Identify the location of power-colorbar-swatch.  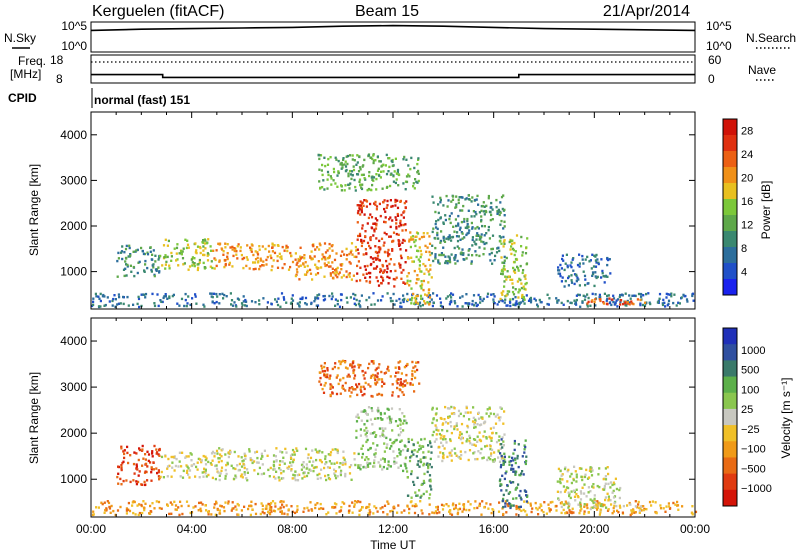
(730, 255).